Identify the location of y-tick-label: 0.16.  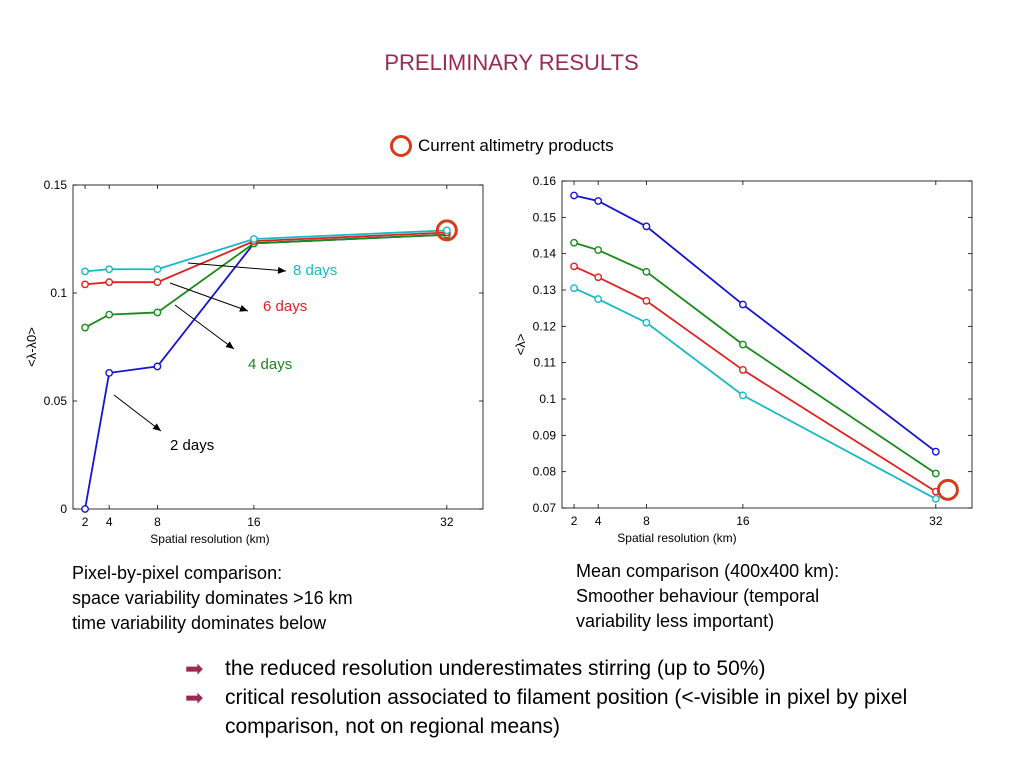
(545, 181).